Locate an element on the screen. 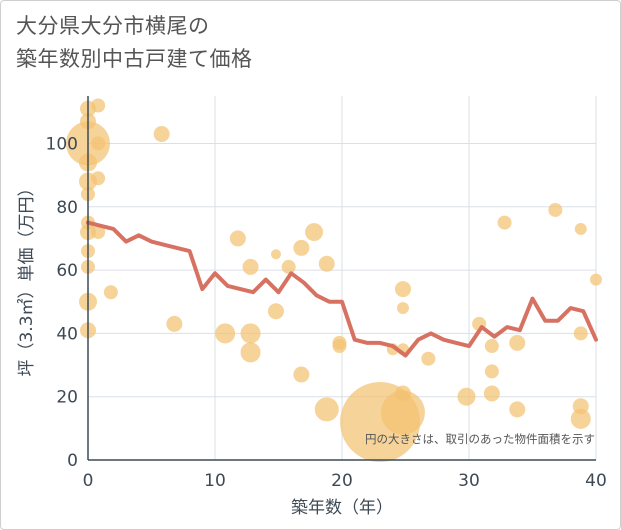 The image size is (621, 530). x-tick-label: 10 is located at coordinates (215, 481).